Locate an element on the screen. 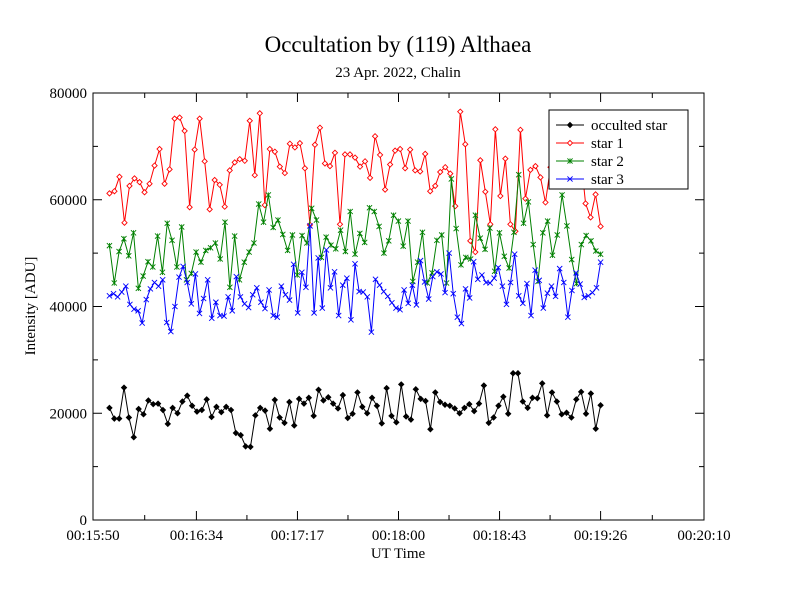 The image size is (792, 612). y-tick-label: 20000 is located at coordinates (69, 414).